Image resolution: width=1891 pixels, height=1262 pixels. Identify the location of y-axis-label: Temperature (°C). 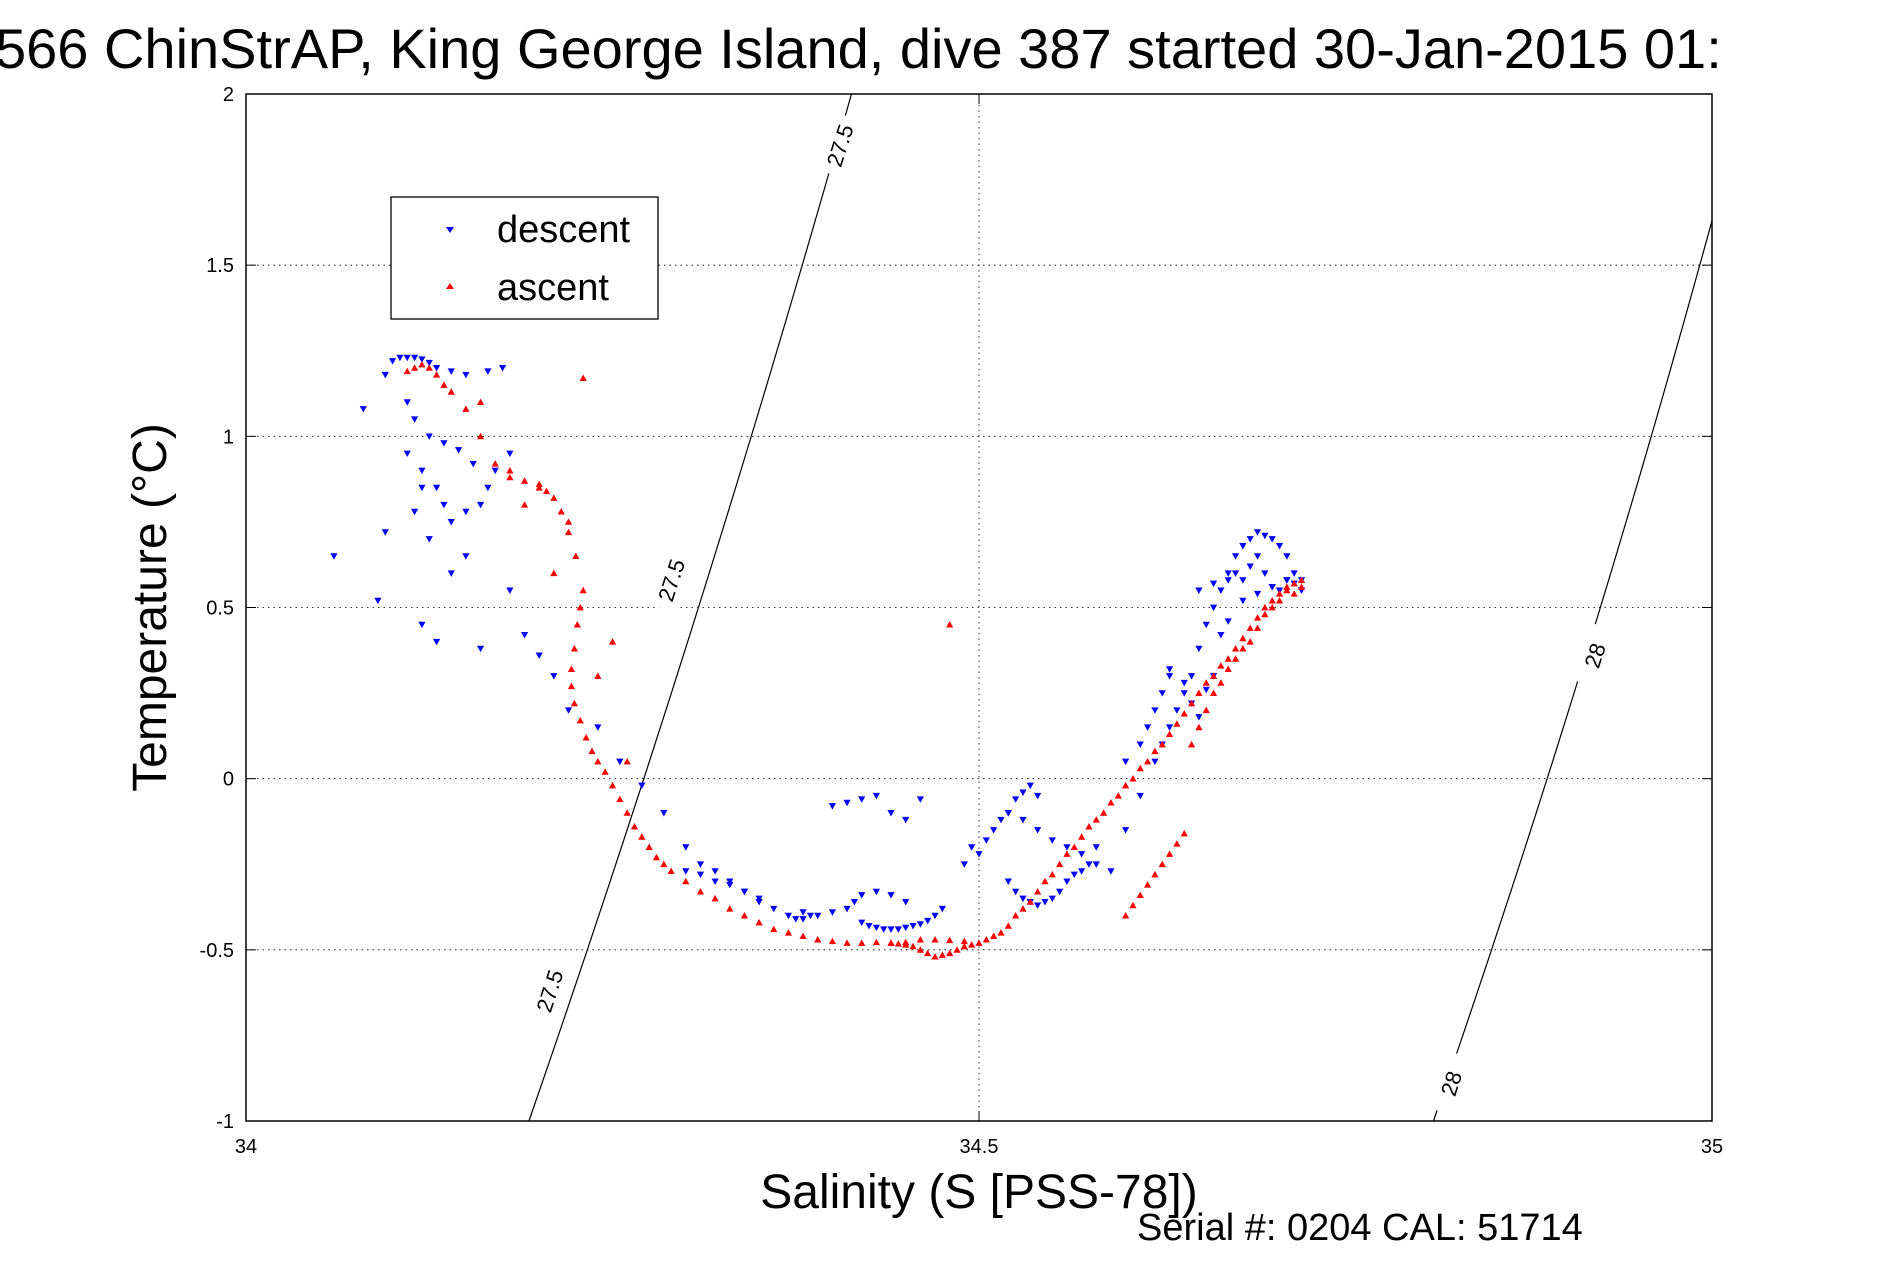
(150, 607).